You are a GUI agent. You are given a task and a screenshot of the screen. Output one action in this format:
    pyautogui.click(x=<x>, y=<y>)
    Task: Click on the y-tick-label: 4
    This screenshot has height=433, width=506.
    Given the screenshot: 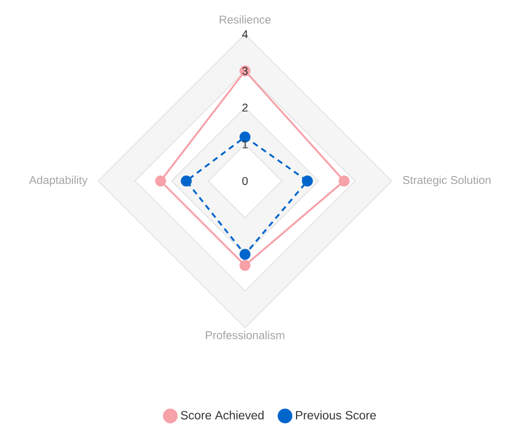 What is the action you would take?
    pyautogui.click(x=245, y=34)
    